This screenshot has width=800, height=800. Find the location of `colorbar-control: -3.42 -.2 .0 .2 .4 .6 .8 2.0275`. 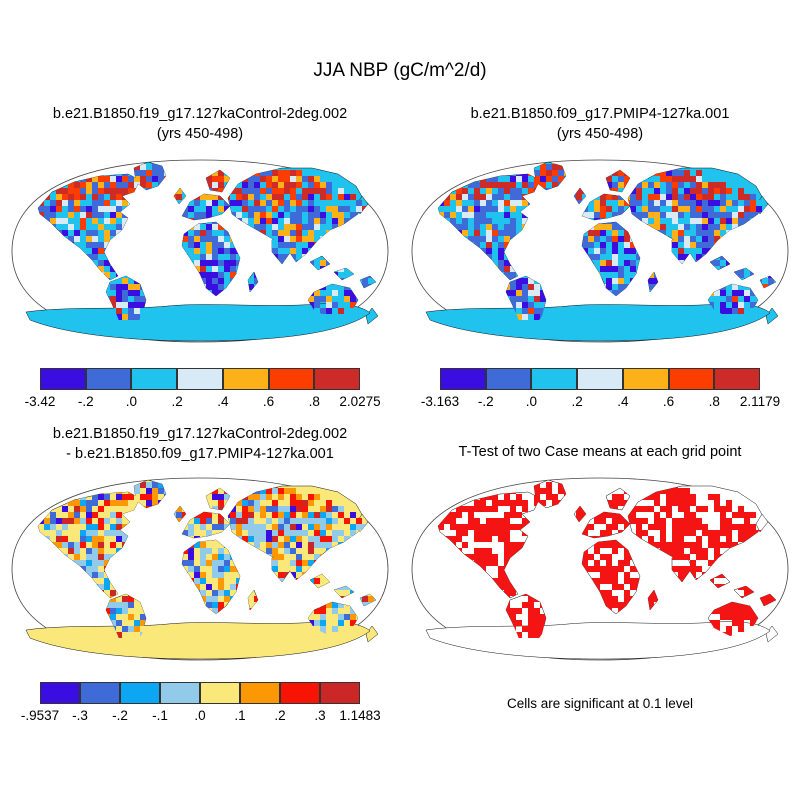

colorbar-control: -3.42 -.2 .0 .2 .4 .6 .8 2.0275 is located at coordinates (203, 390).